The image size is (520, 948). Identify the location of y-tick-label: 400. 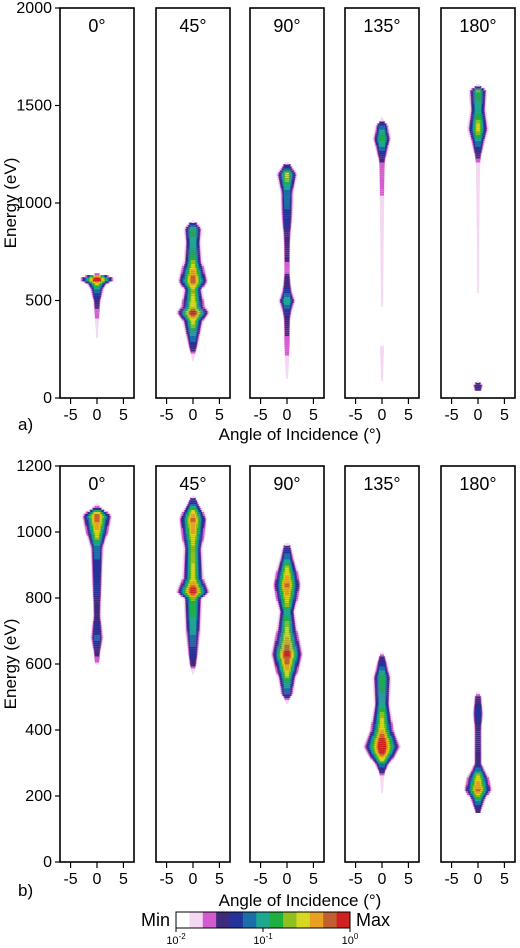
(38, 730).